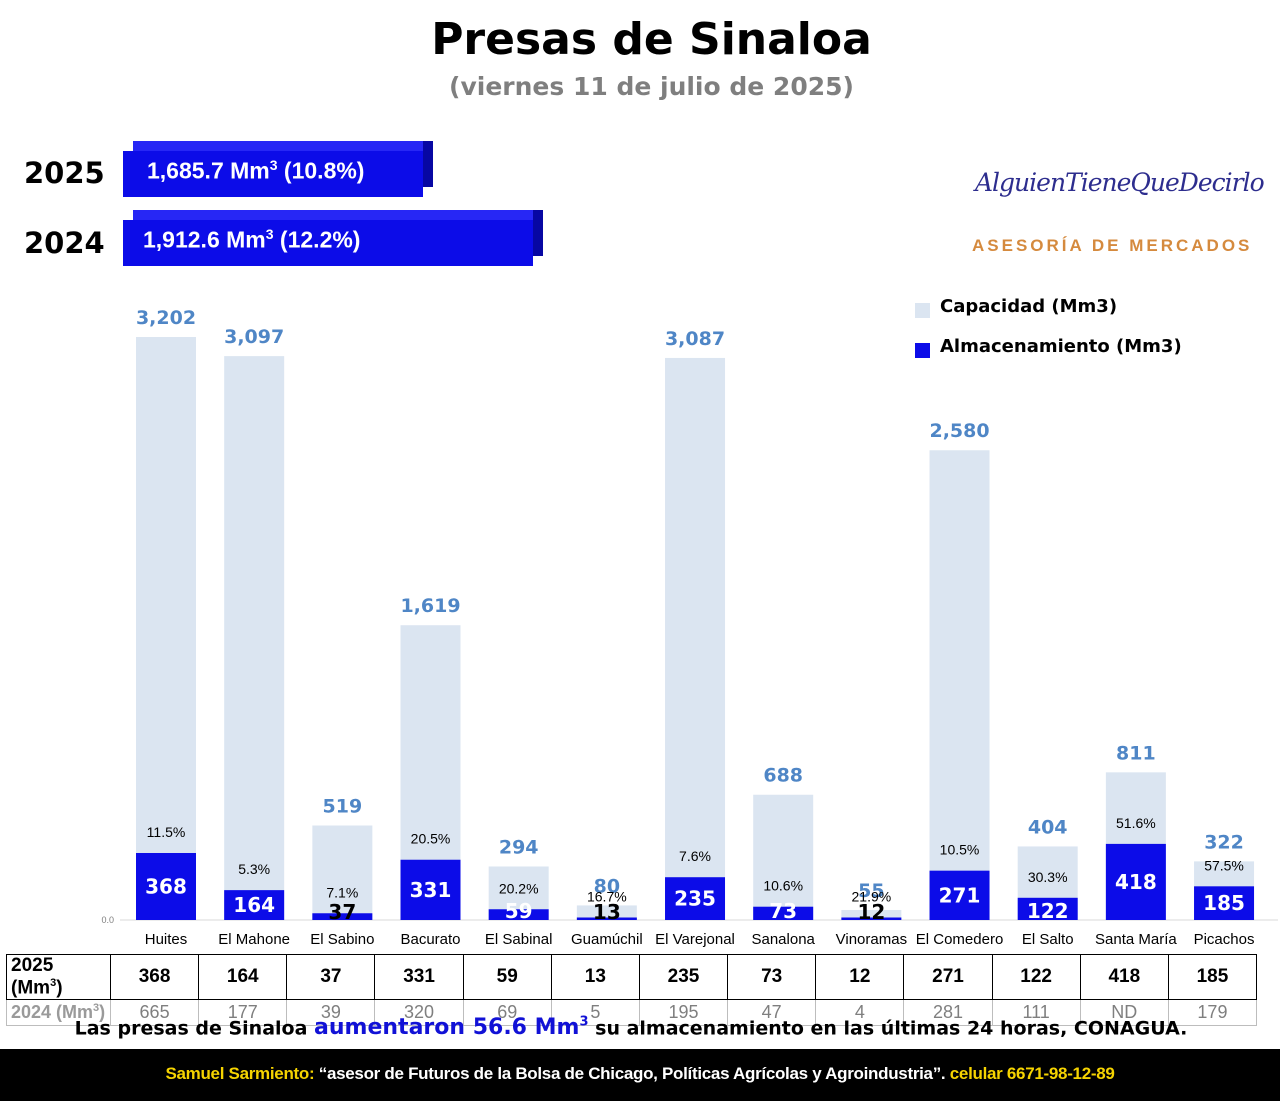 The image size is (1280, 1101). I want to click on table-cell-2024: ND, so click(1124, 1013).